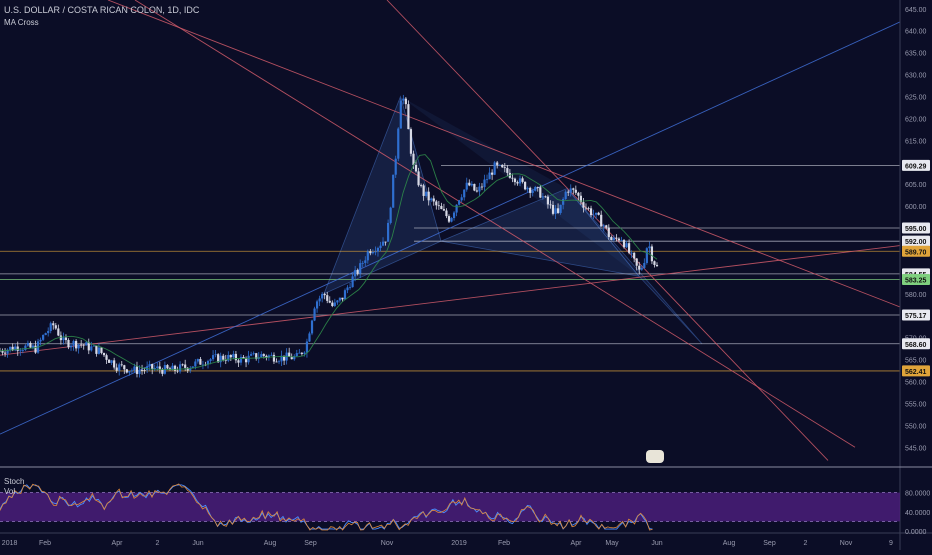 Image resolution: width=932 pixels, height=555 pixels. What do you see at coordinates (14, 481) in the screenshot?
I see `stoch-label: Stoch` at bounding box center [14, 481].